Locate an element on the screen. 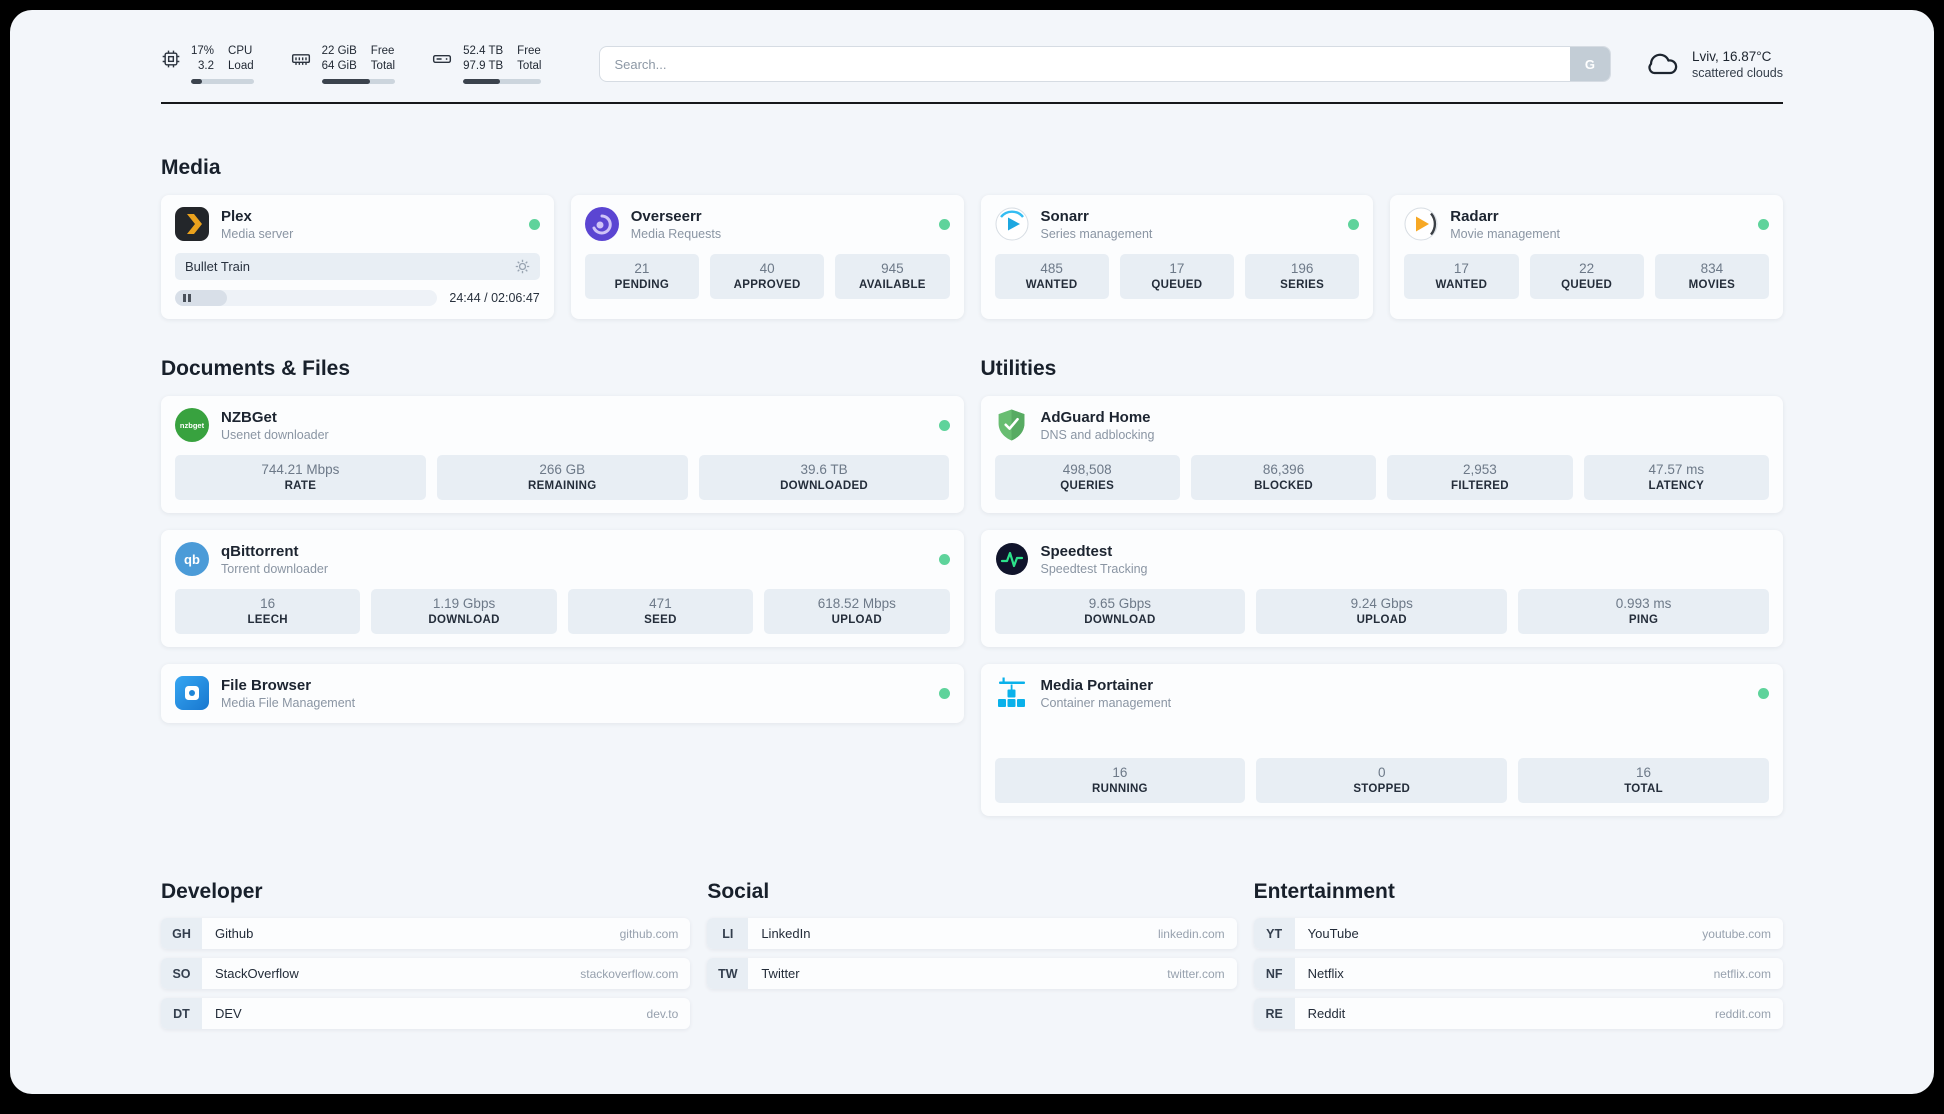  bookmark-abbr: NF is located at coordinates (1274, 973).